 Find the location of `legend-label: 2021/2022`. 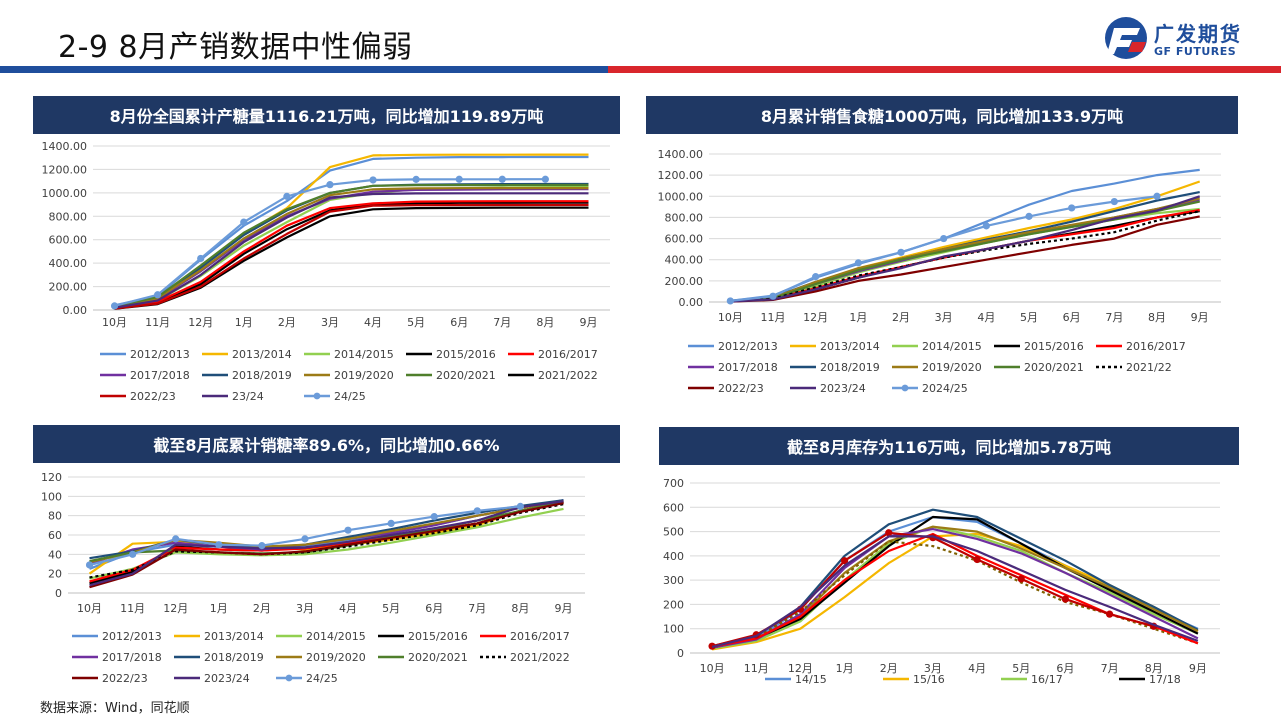

legend-label: 2021/2022 is located at coordinates (540, 657).